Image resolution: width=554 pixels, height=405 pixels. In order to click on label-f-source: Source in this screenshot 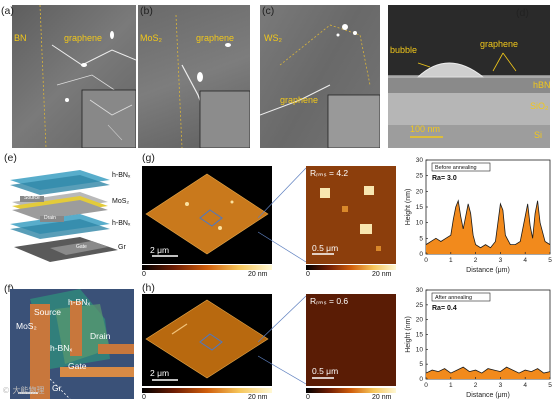, I will do `click(47, 312)`.